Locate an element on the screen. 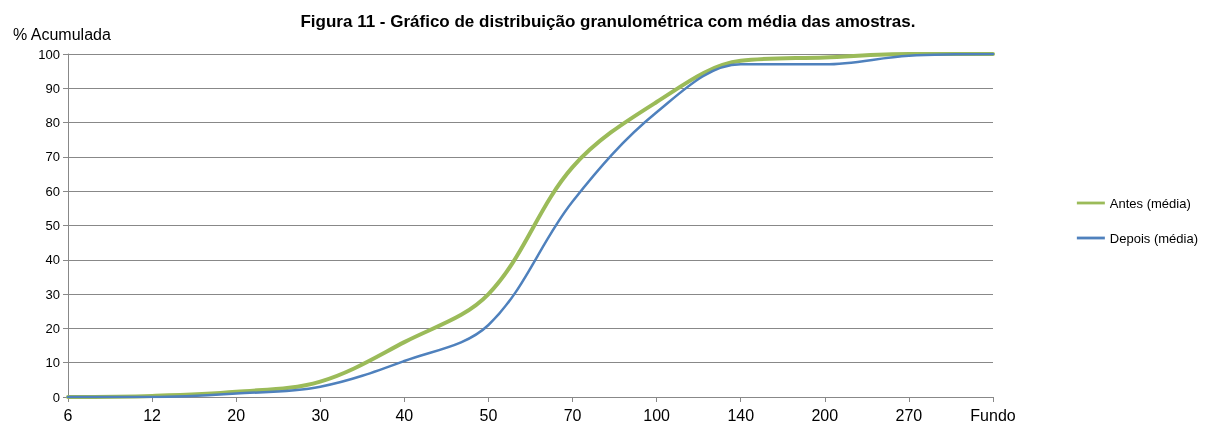  y-axis-title: % Acumulada is located at coordinates (62, 34).